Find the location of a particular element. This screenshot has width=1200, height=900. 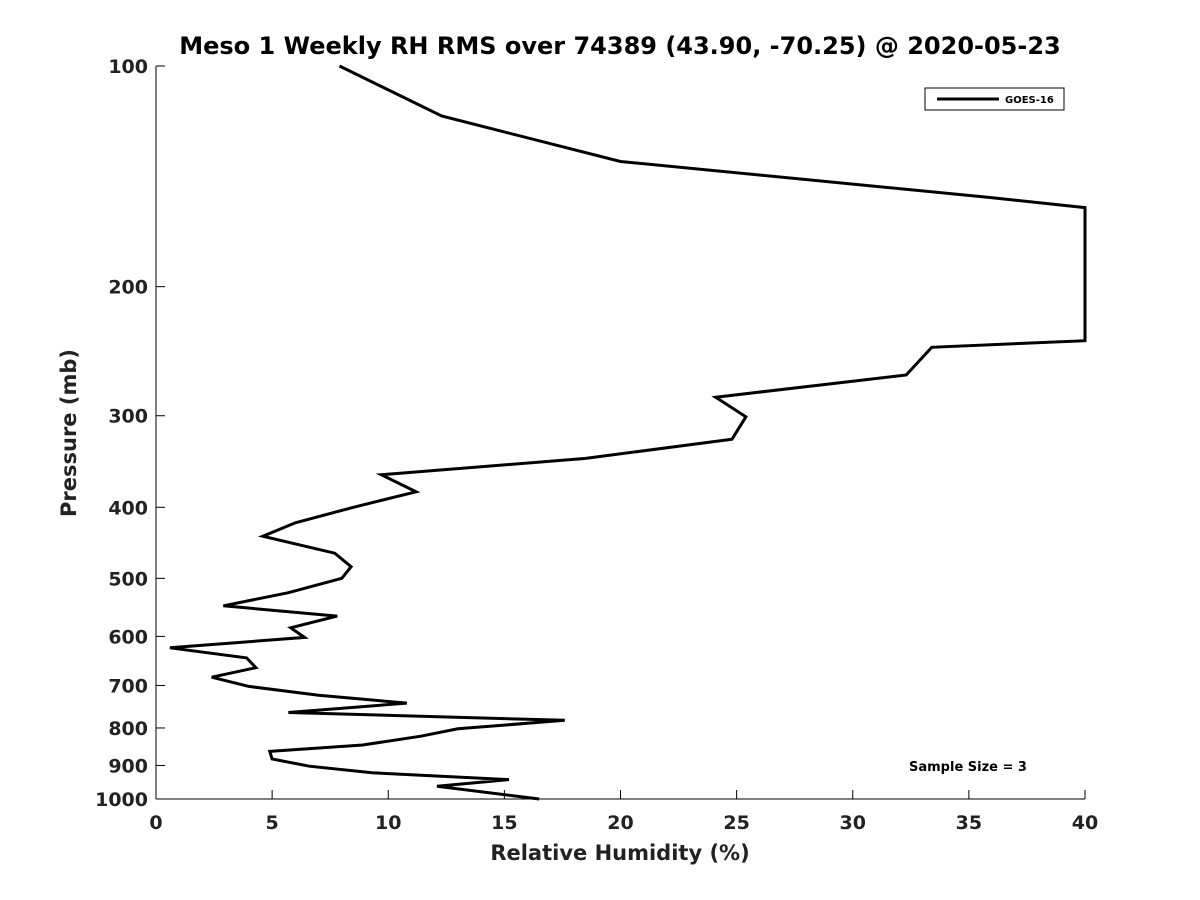

x-tick-label: 40 is located at coordinates (1085, 823).